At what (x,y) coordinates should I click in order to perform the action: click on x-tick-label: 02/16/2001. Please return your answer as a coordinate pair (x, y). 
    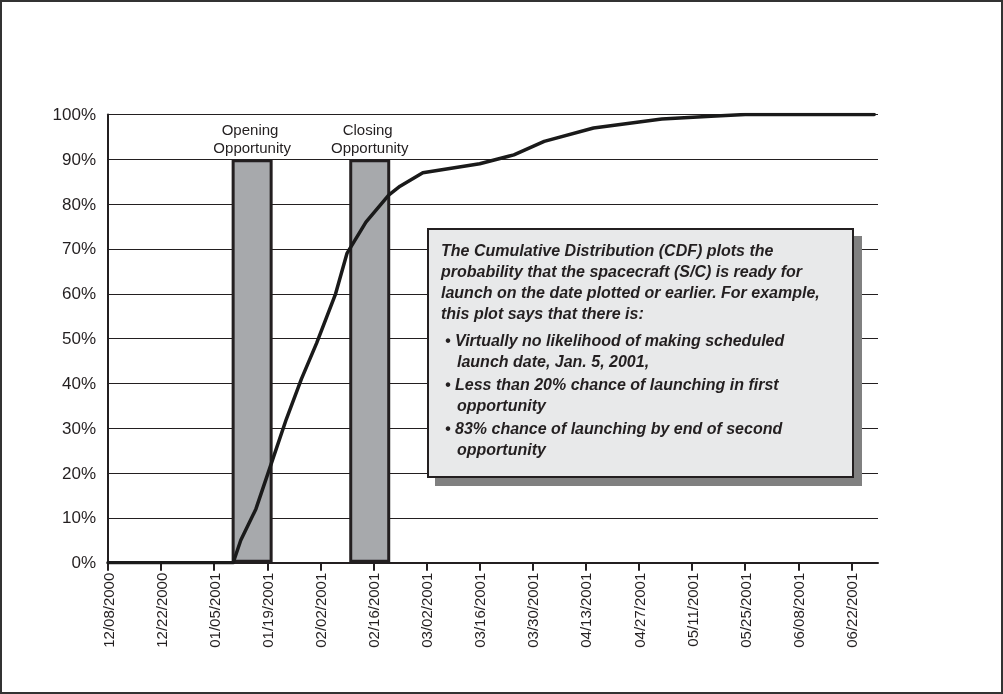
    Looking at the image, I should click on (374, 610).